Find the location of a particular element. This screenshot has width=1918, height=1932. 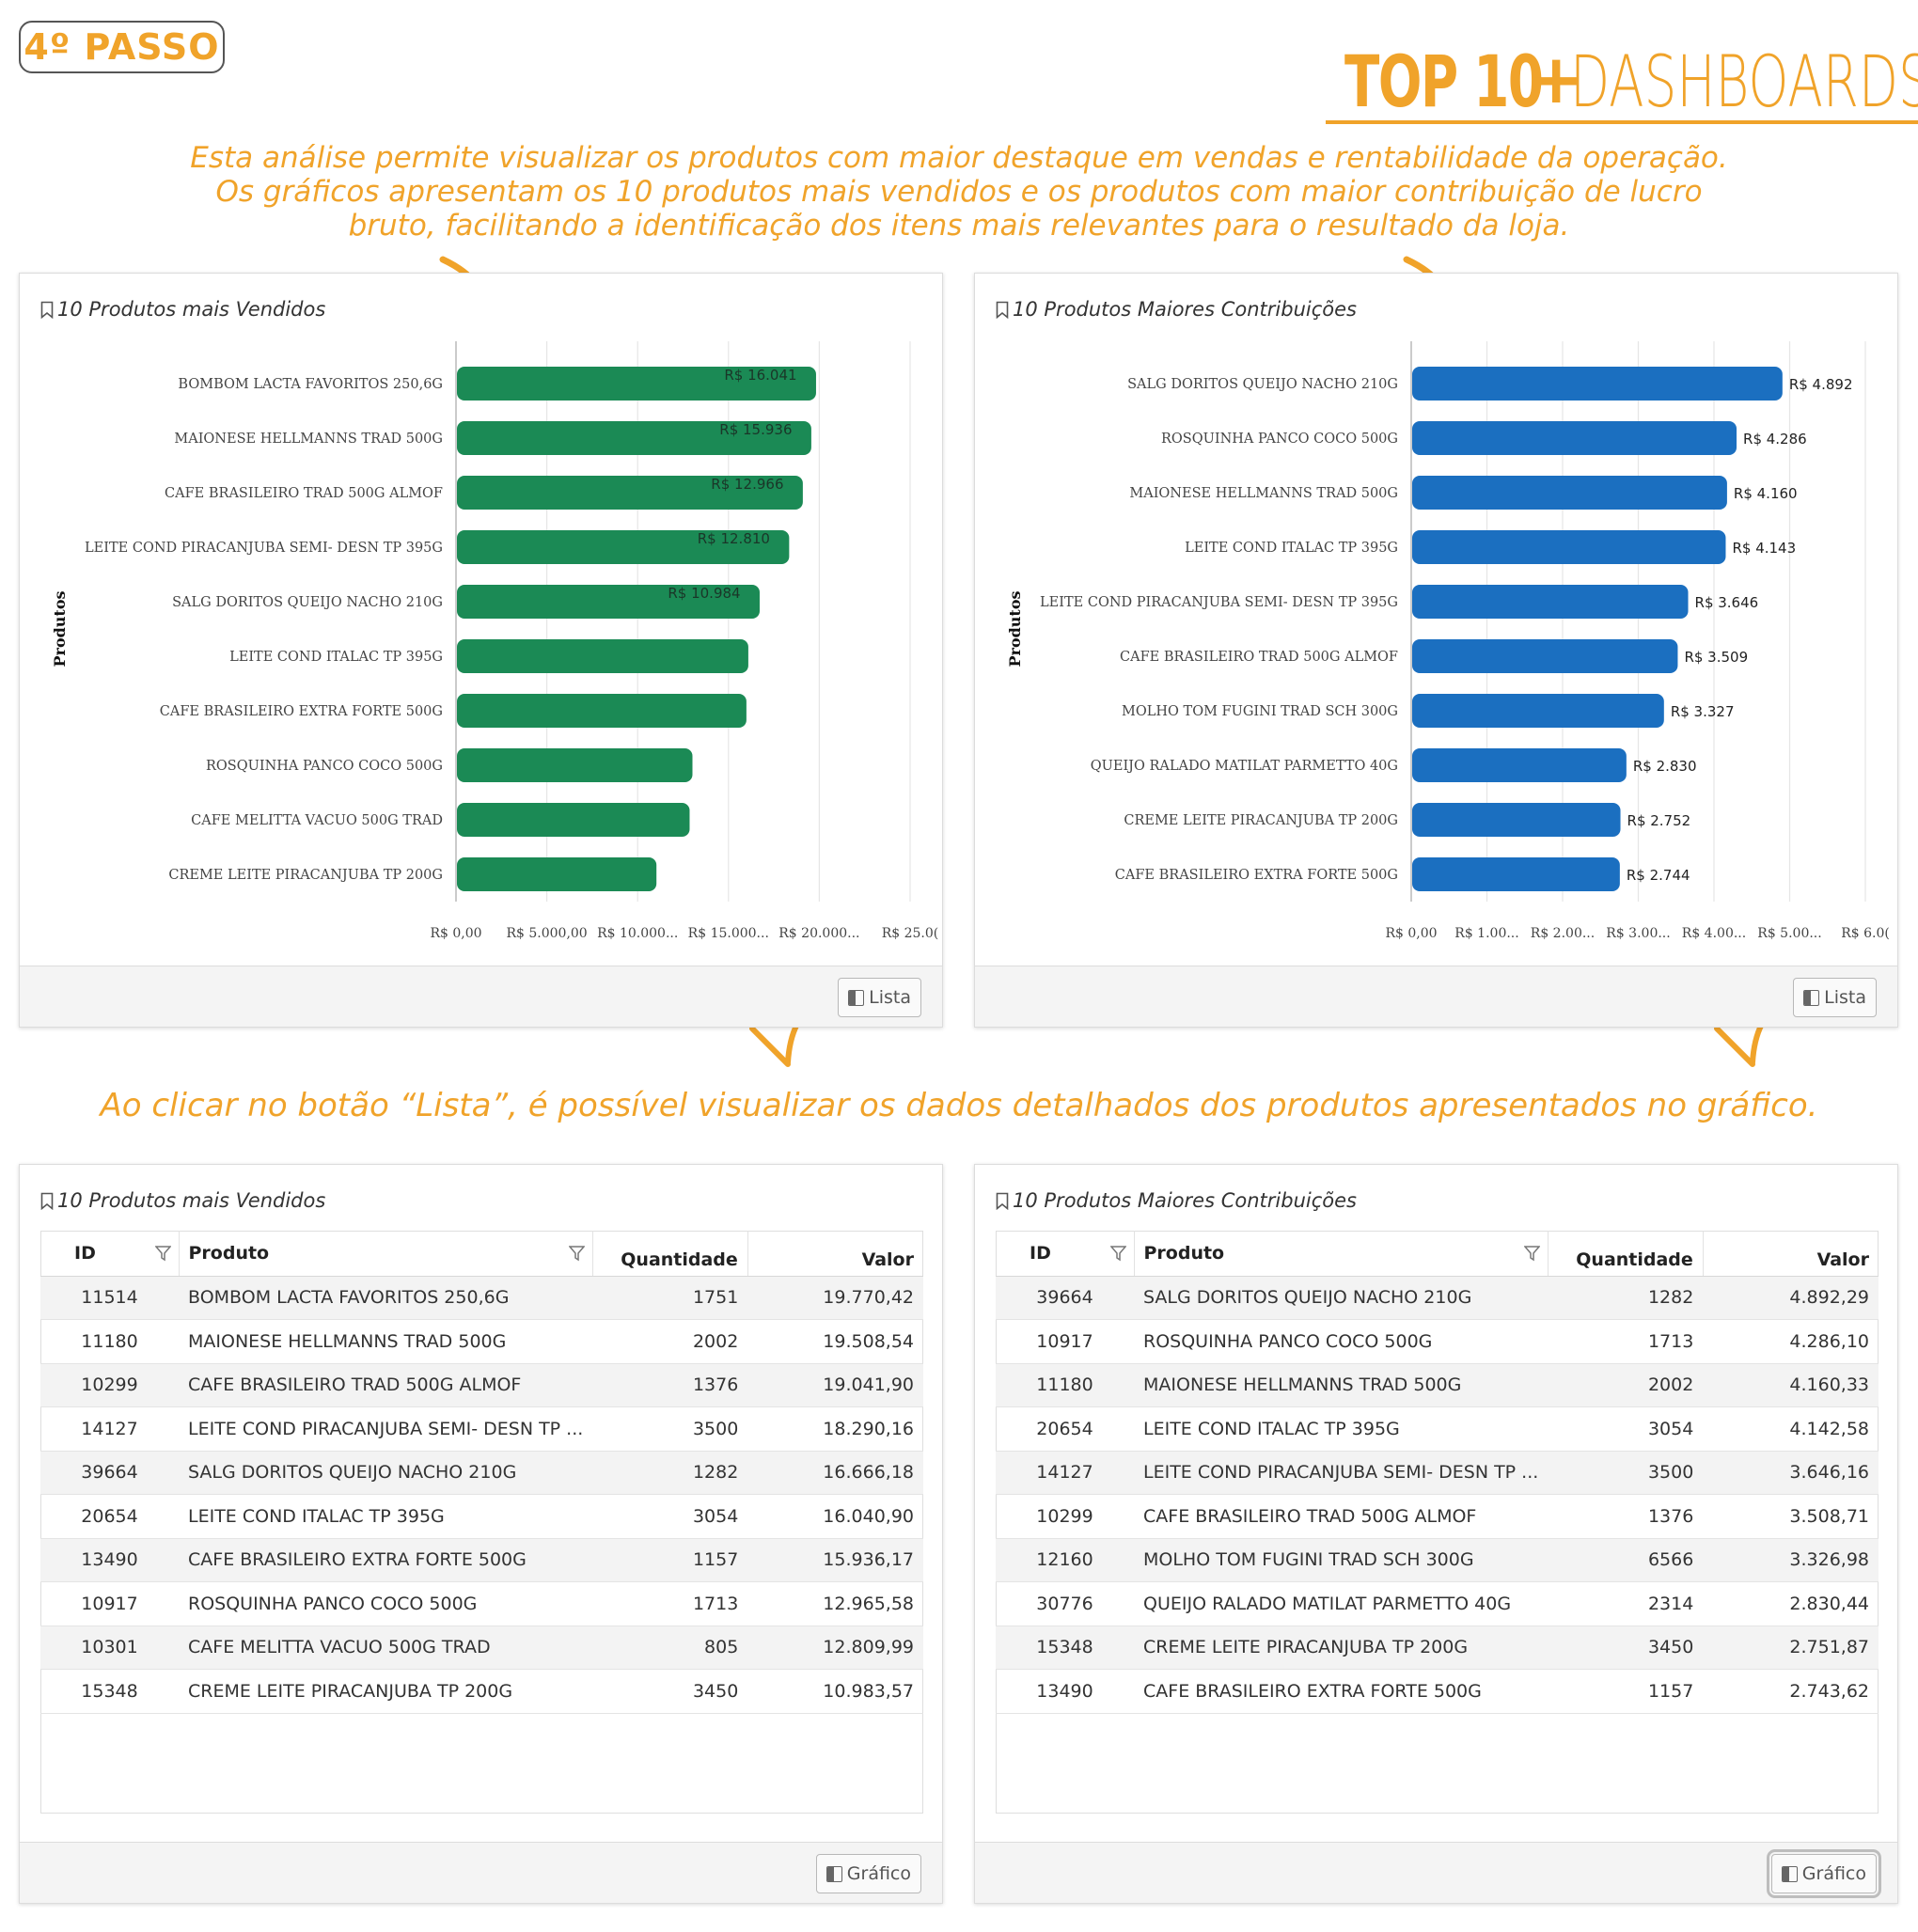

cell-valor: 18.290,16 is located at coordinates (835, 1429).